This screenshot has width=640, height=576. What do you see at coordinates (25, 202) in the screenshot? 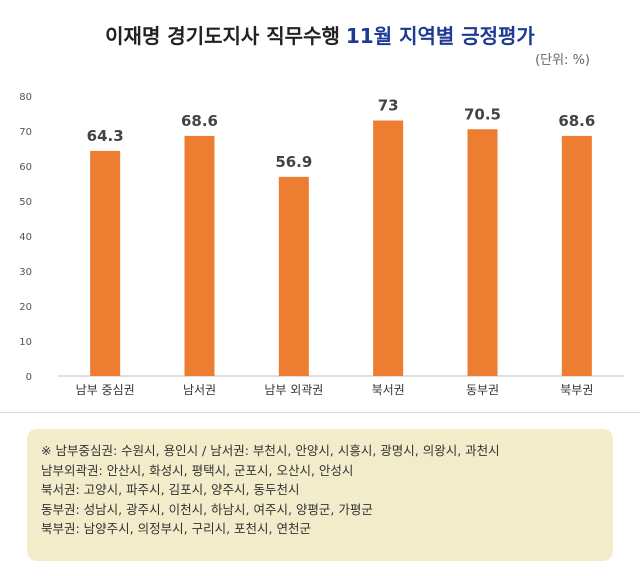
I see `y-tick-label: 50` at bounding box center [25, 202].